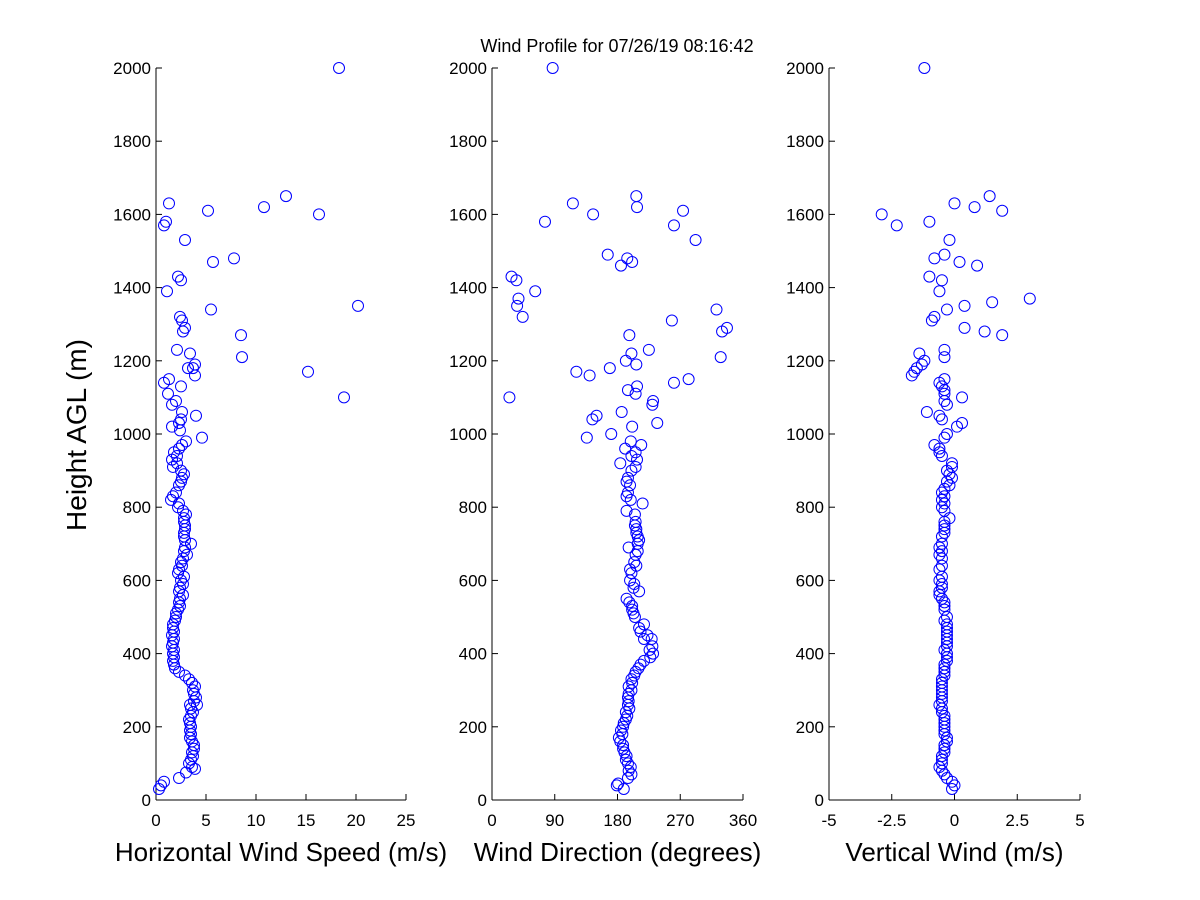 This screenshot has height=900, width=1200. I want to click on x-tick-label: 360, so click(743, 820).